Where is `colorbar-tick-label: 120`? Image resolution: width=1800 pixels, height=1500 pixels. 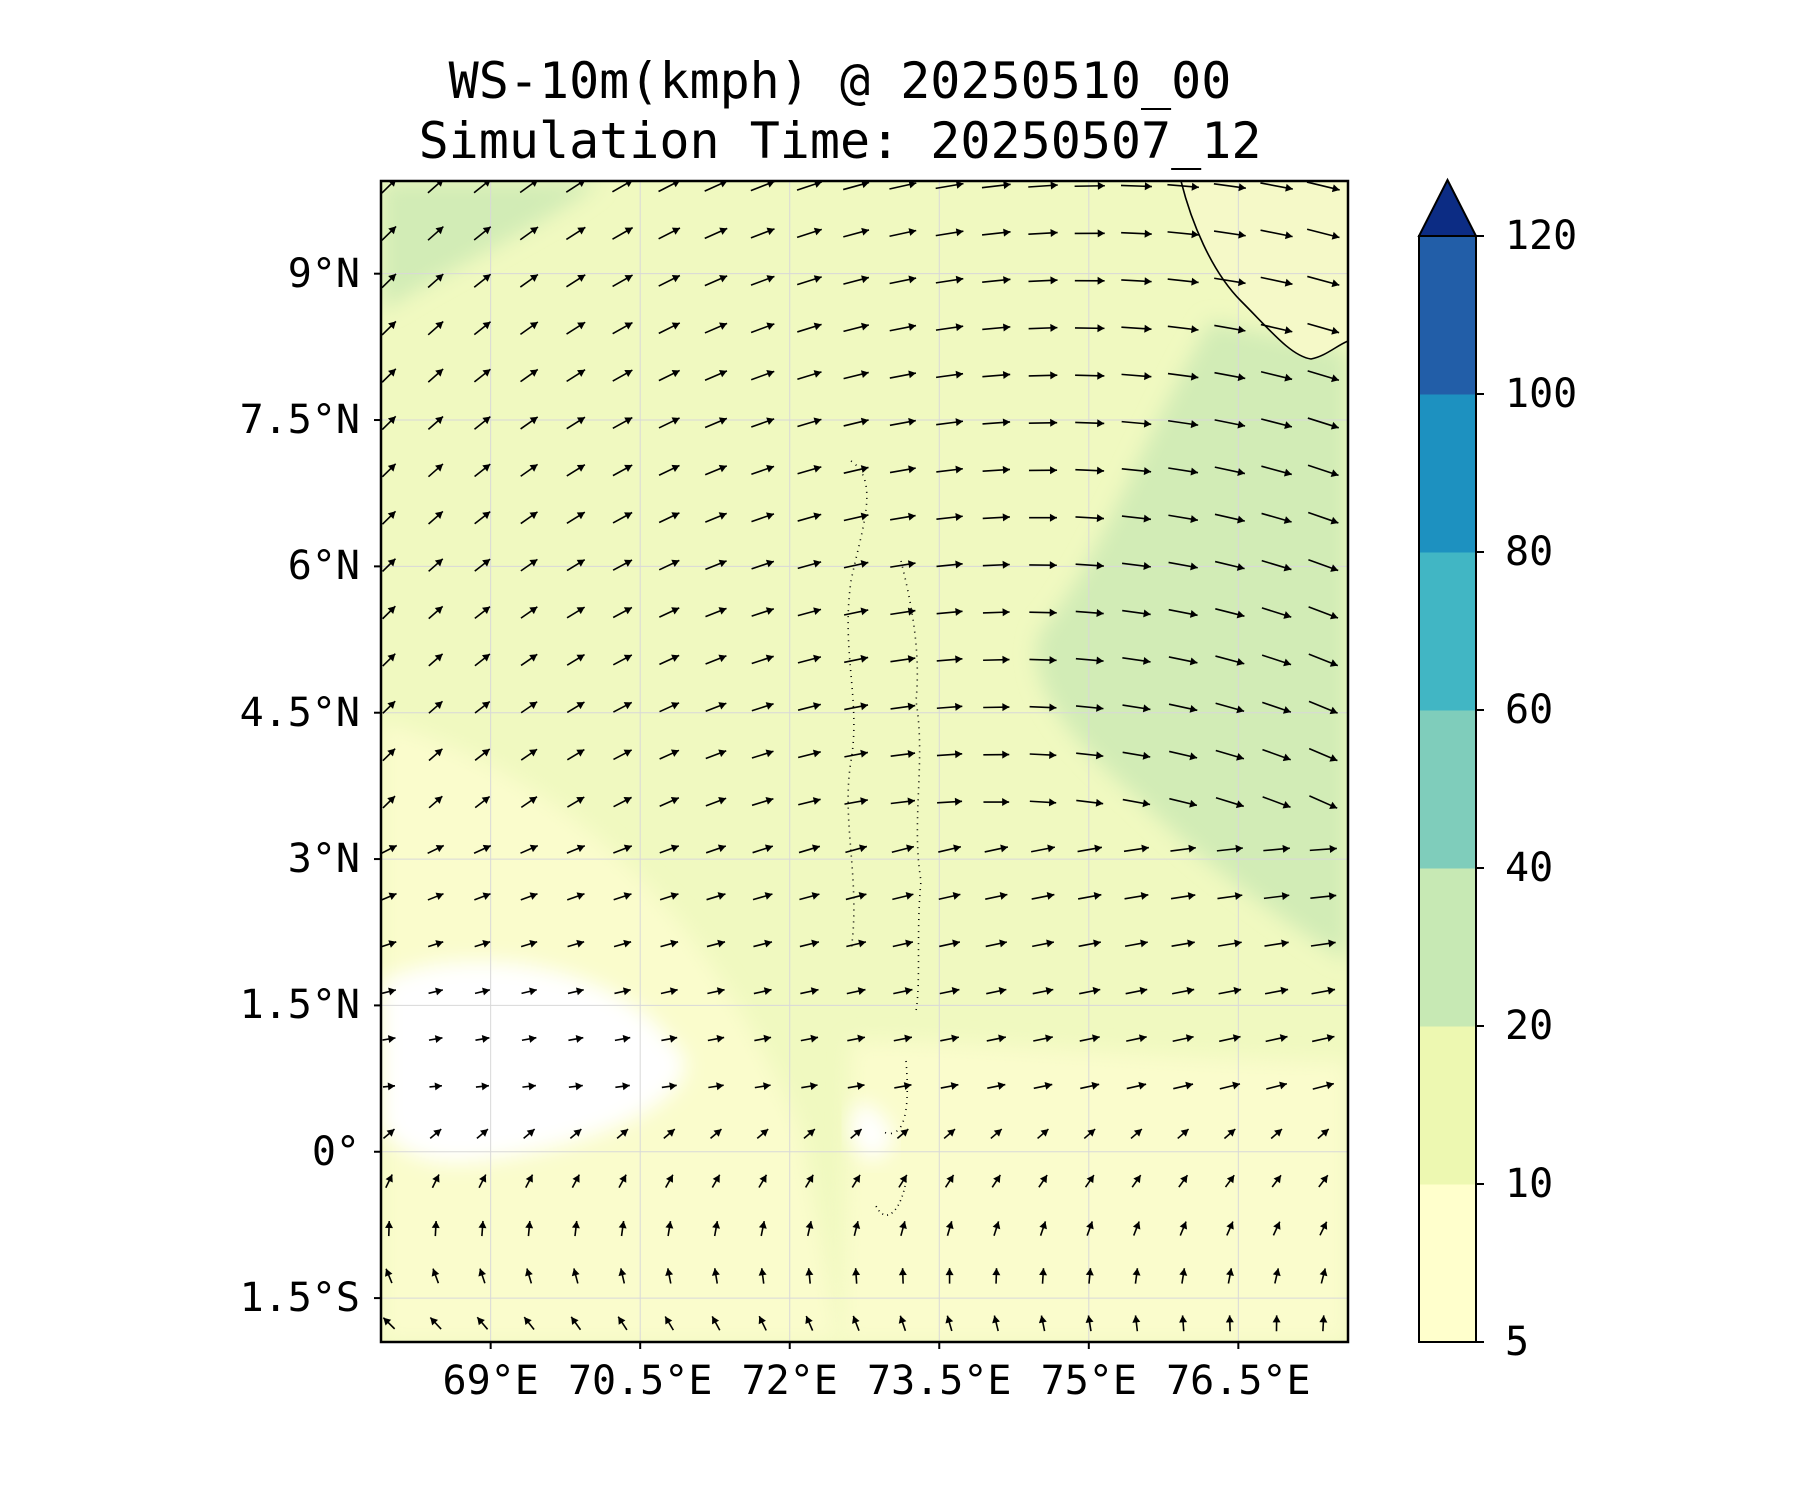 colorbar-tick-label: 120 is located at coordinates (1541, 236).